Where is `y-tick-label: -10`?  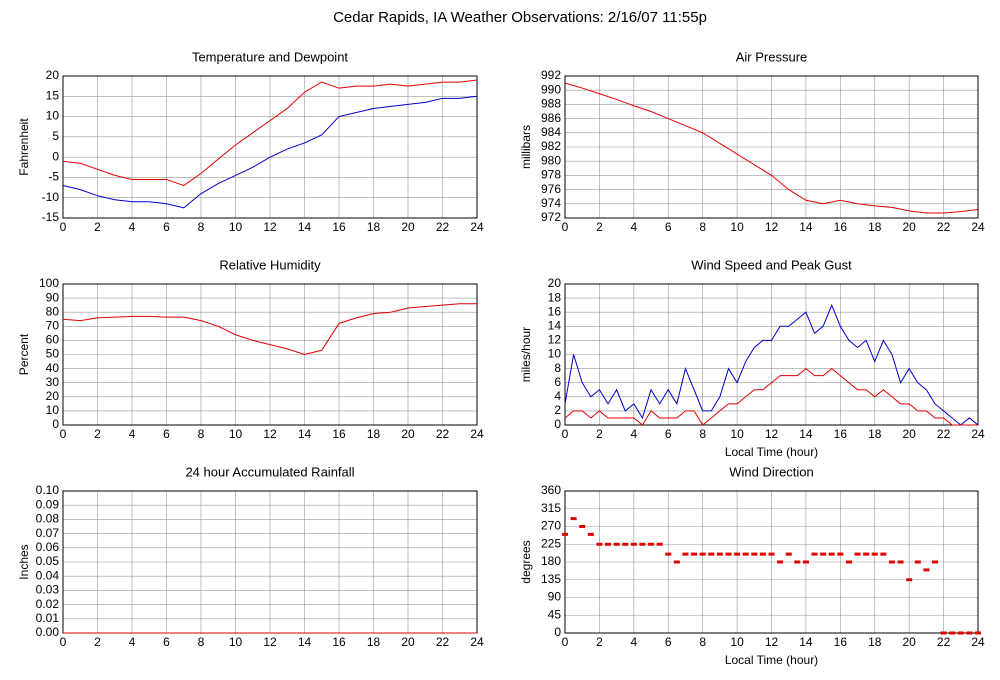 y-tick-label: -10 is located at coordinates (51, 197).